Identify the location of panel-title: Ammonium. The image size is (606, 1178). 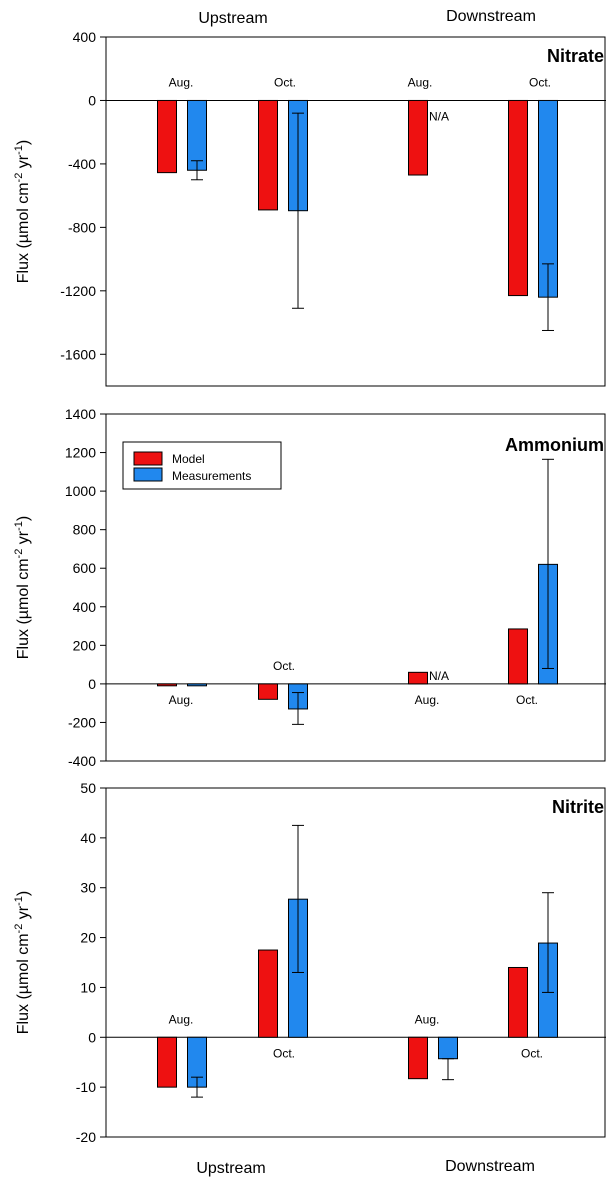
(554, 445).